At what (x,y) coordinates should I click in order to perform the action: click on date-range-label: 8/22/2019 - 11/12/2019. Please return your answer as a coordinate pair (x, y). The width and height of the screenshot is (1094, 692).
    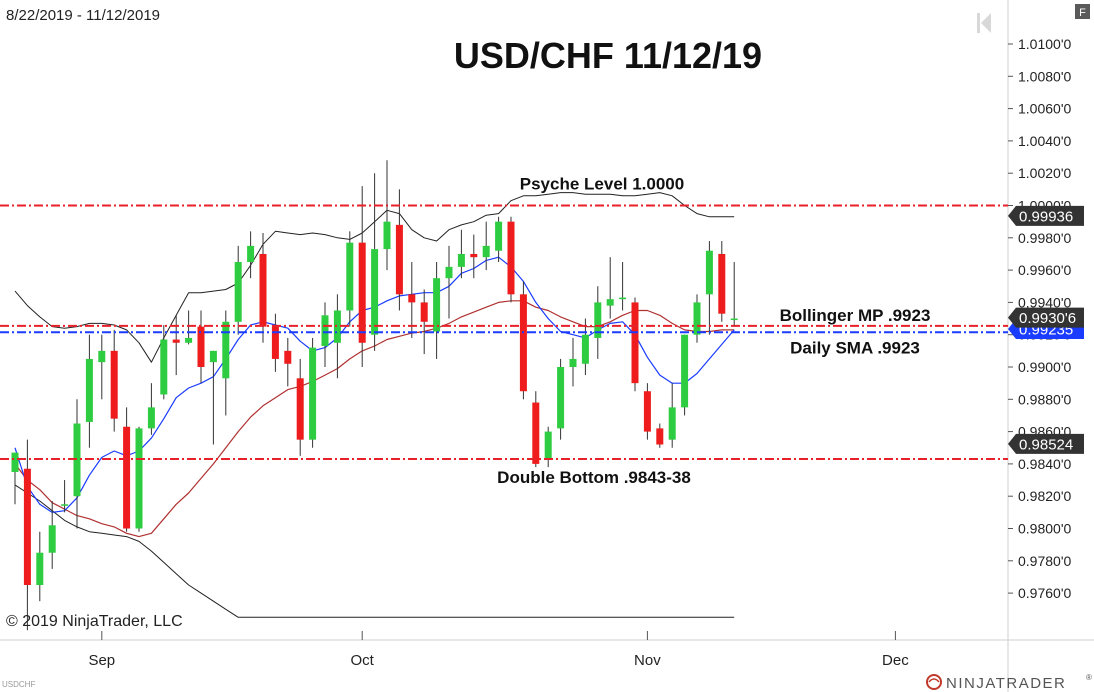
    Looking at the image, I should click on (83, 15).